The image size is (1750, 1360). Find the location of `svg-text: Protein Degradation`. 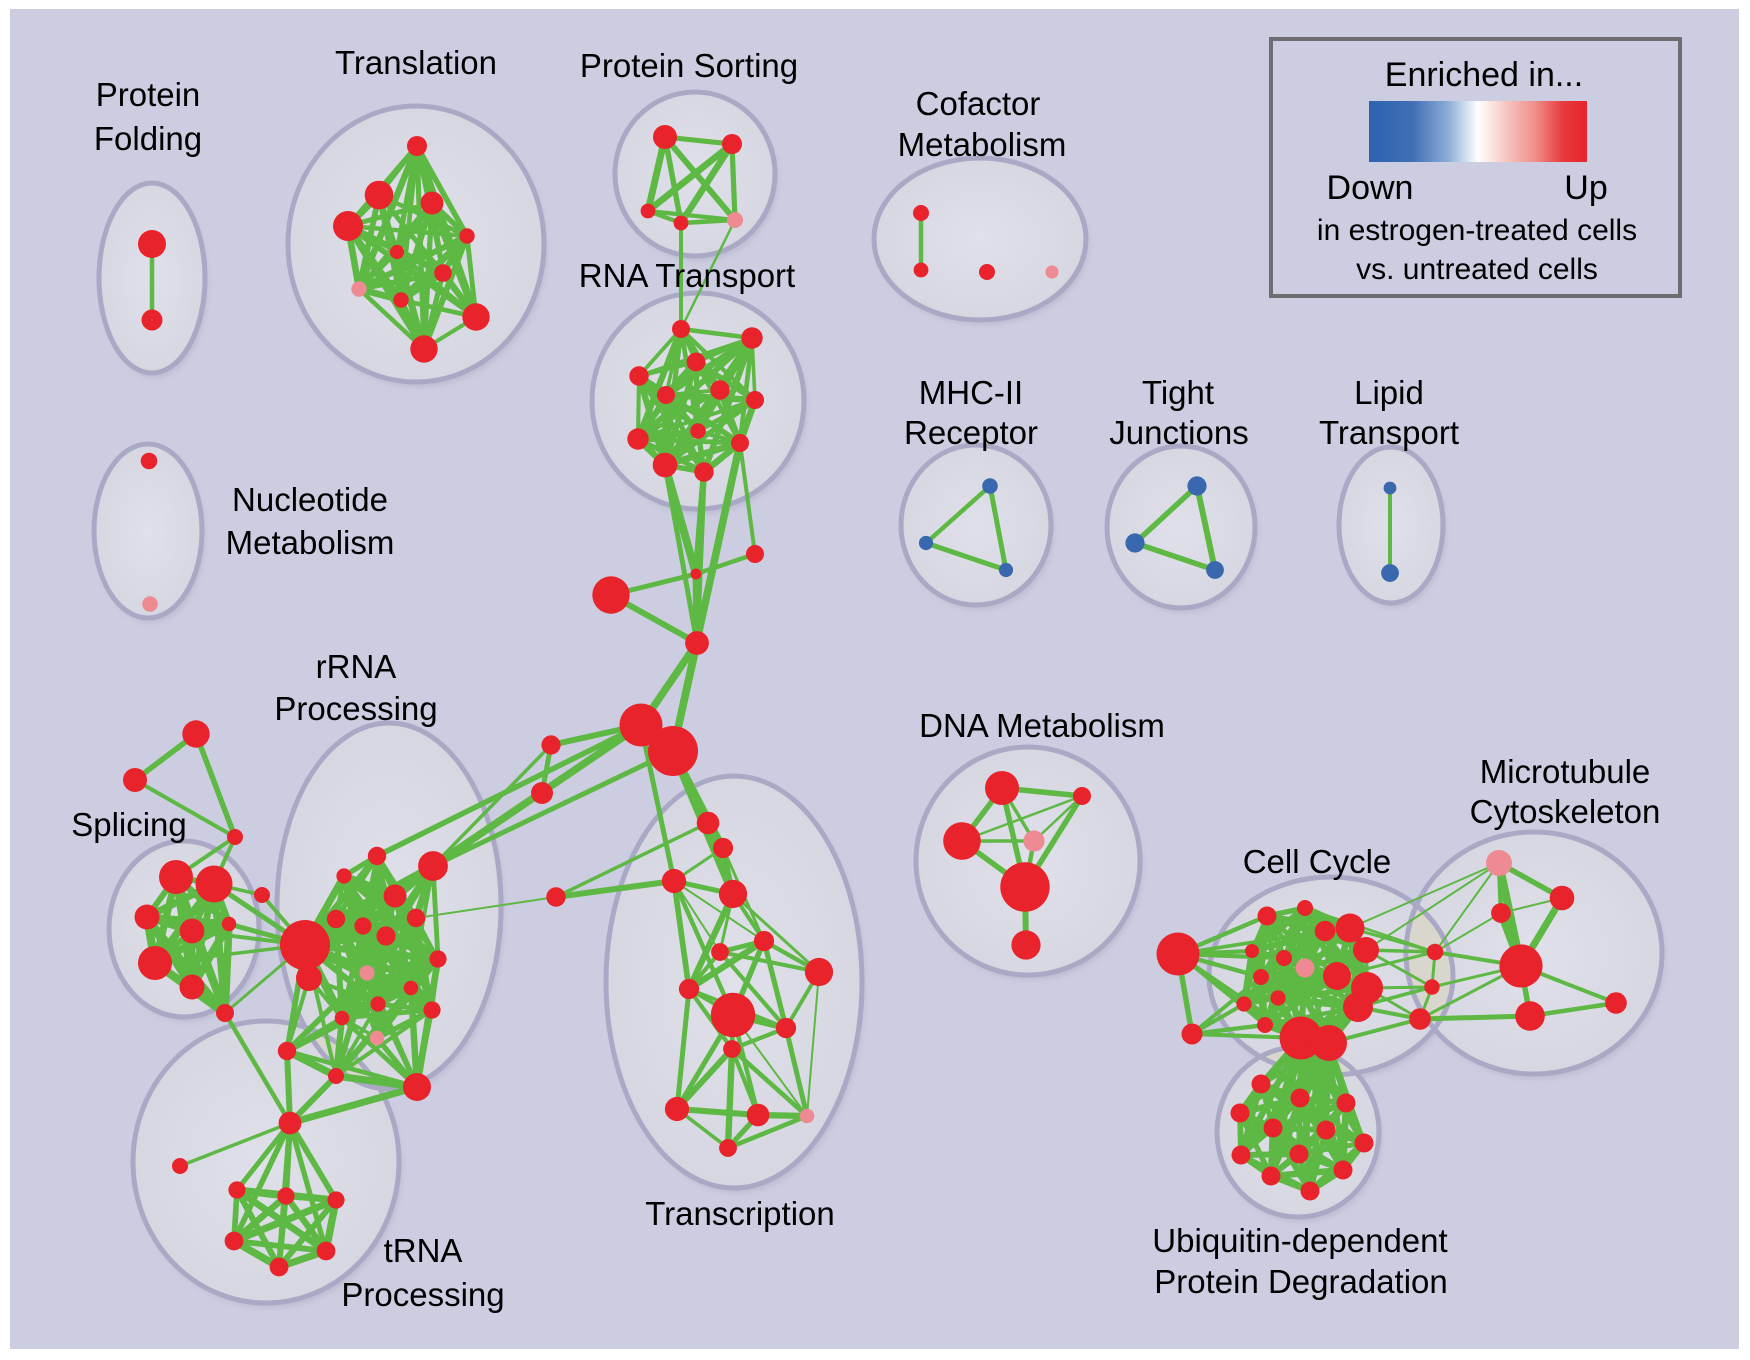

svg-text: Protein Degradation is located at coordinates (1301, 1281).